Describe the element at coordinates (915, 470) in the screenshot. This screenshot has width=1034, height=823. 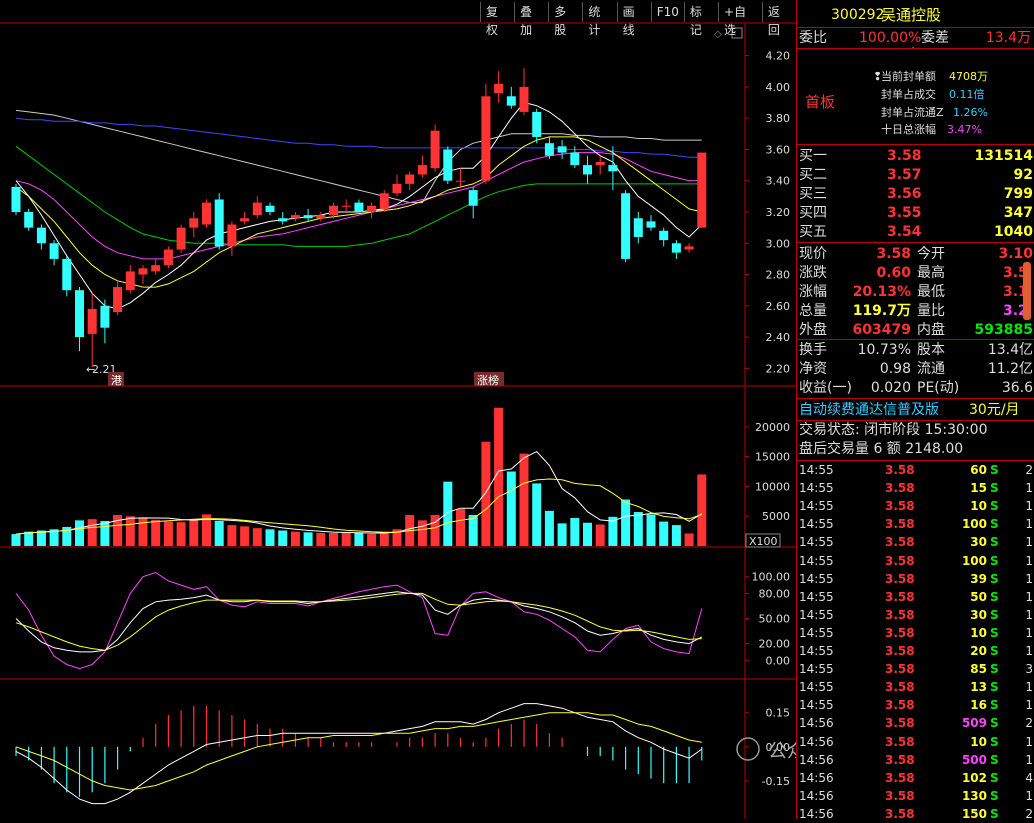
I see `tick-row: 14:55 3.58 60 S 2` at that location.